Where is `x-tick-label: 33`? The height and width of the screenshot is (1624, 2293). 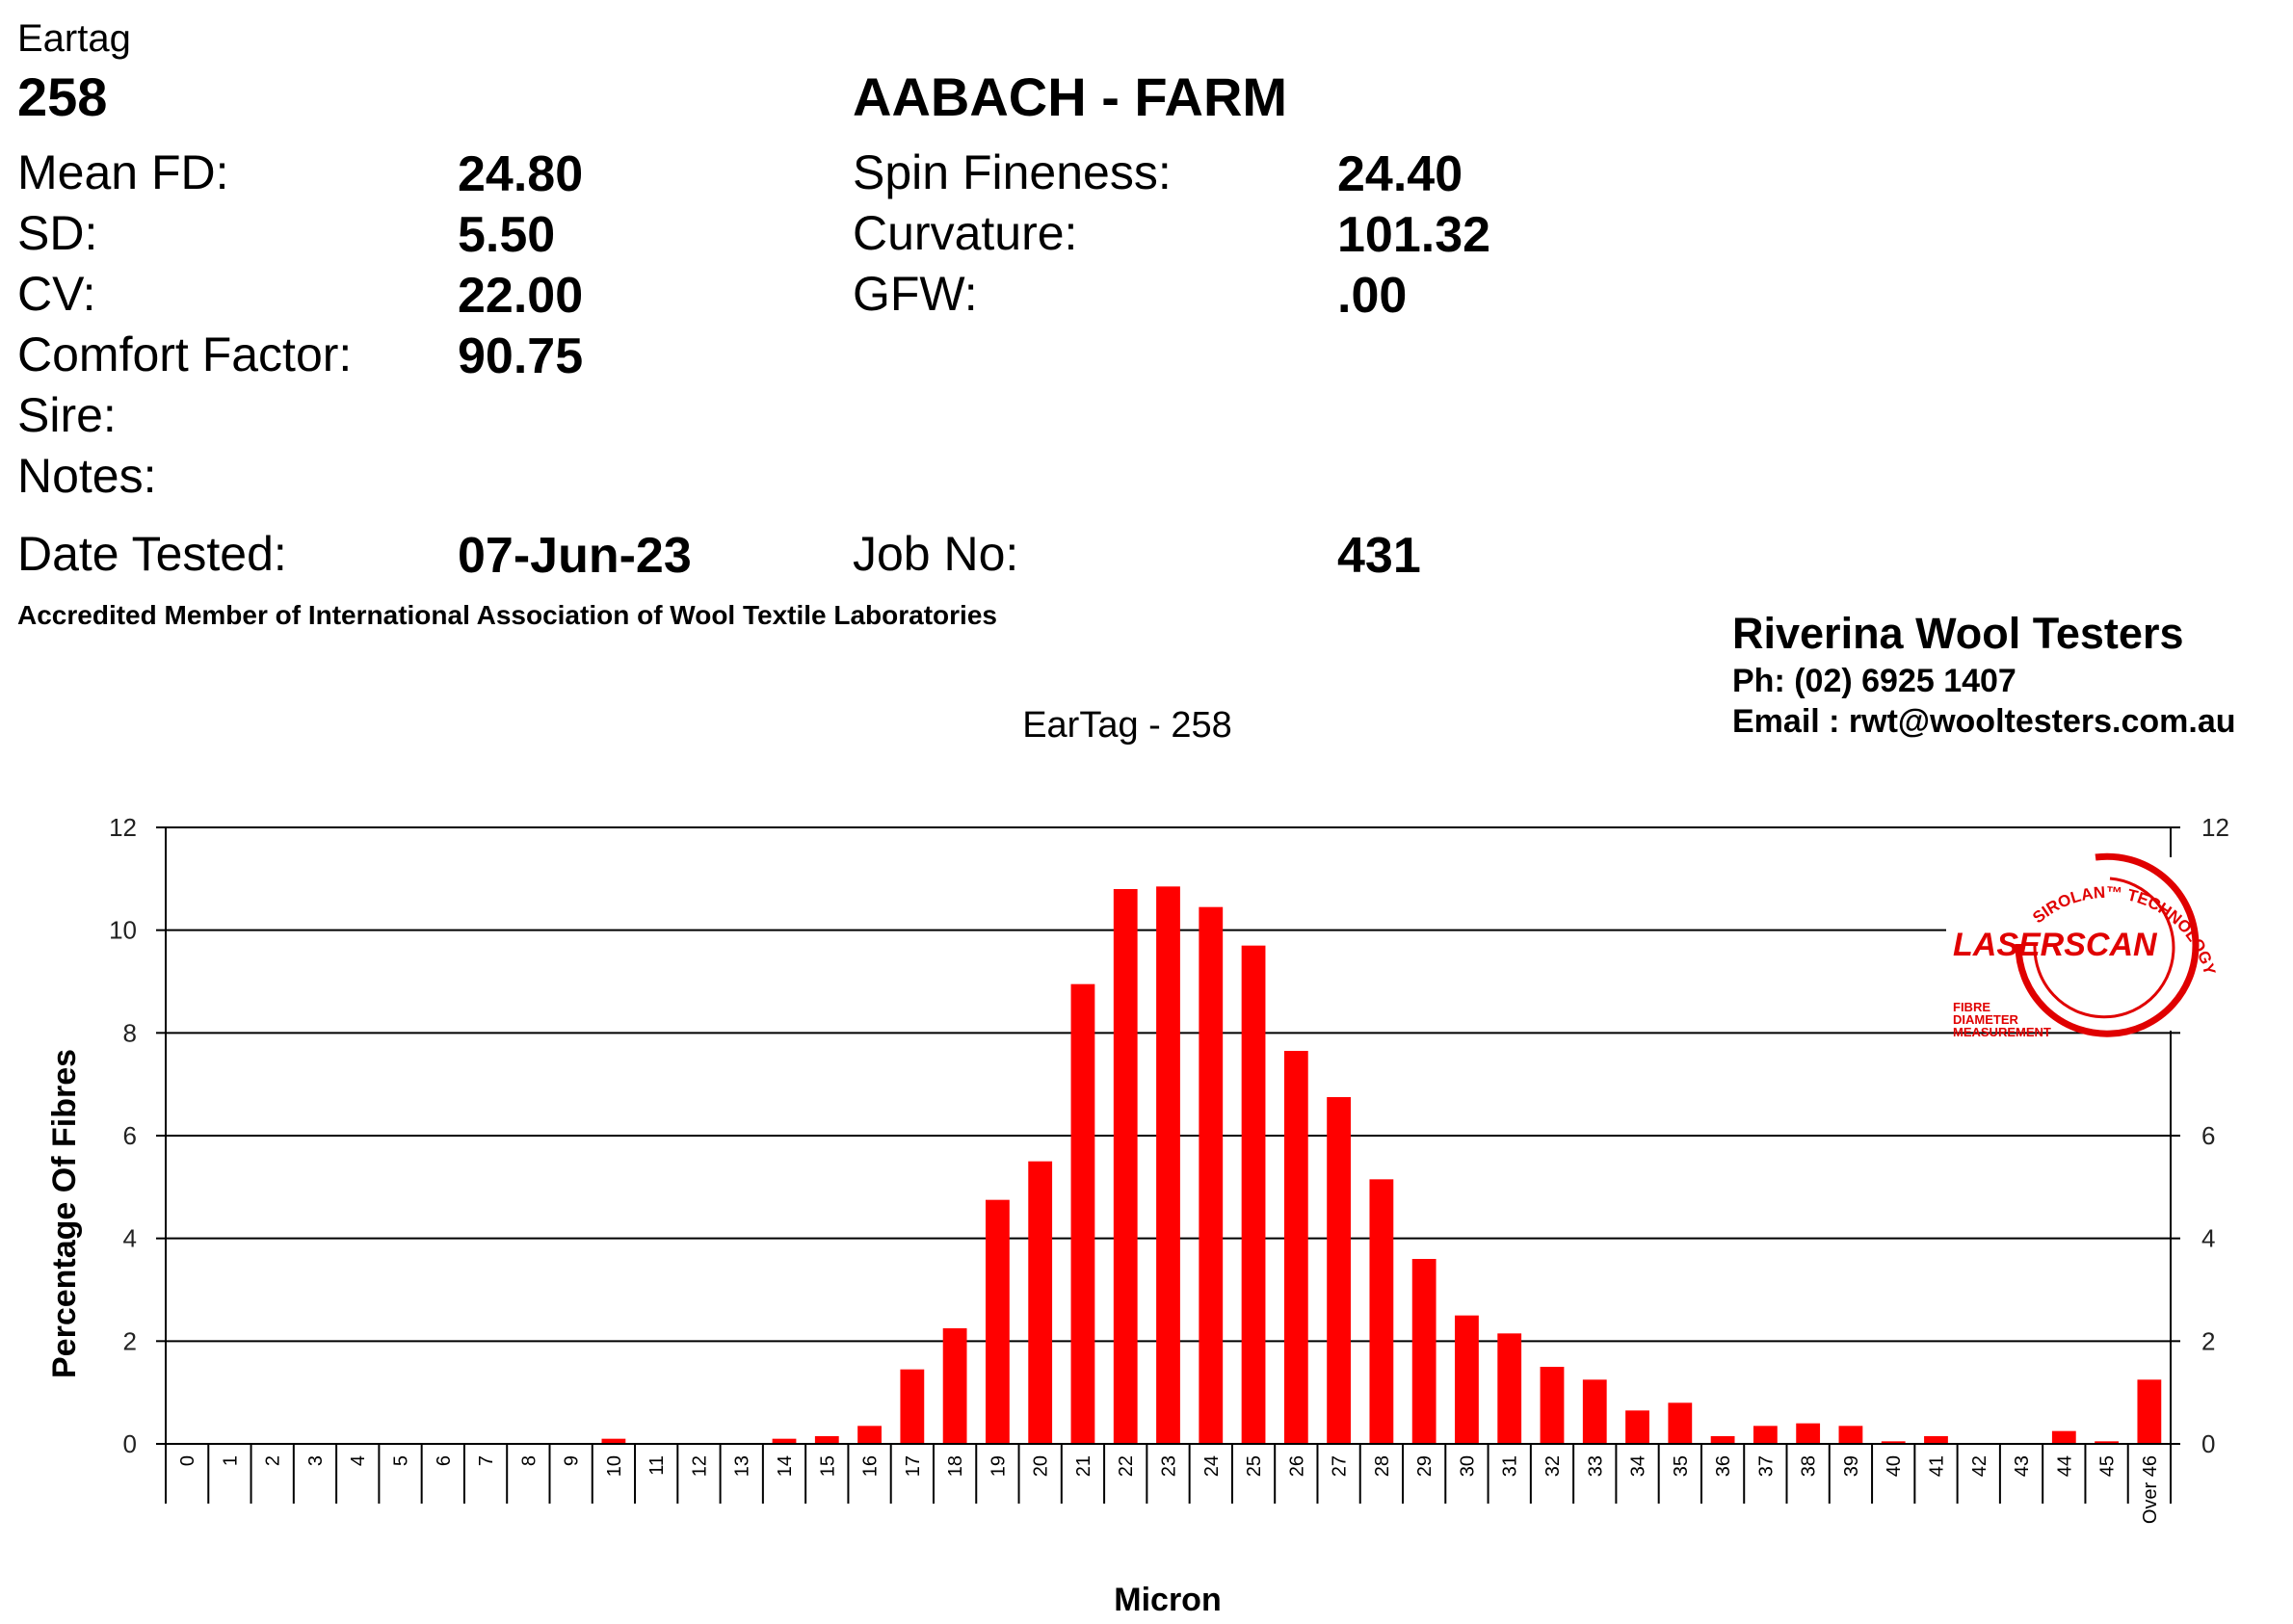 x-tick-label: 33 is located at coordinates (1595, 1466).